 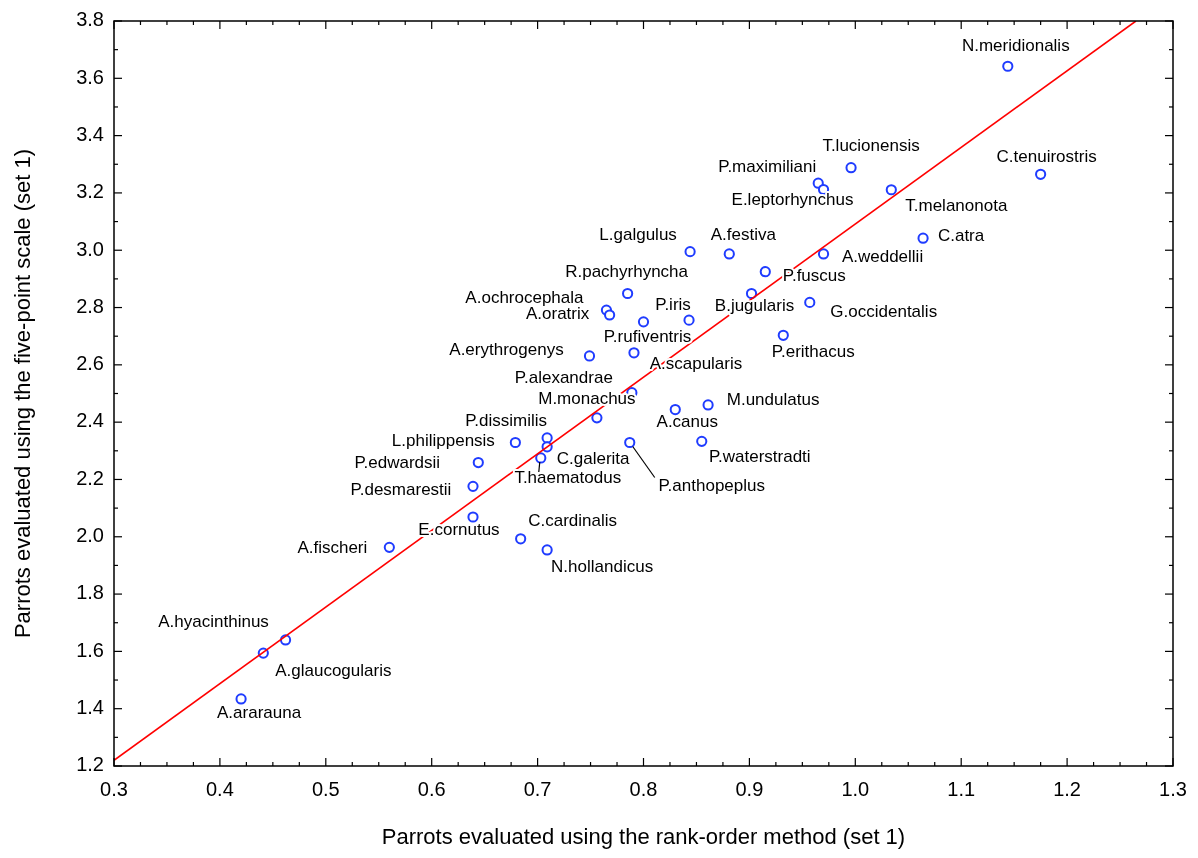 I want to click on annotation: P.rufiventris, so click(x=647, y=337).